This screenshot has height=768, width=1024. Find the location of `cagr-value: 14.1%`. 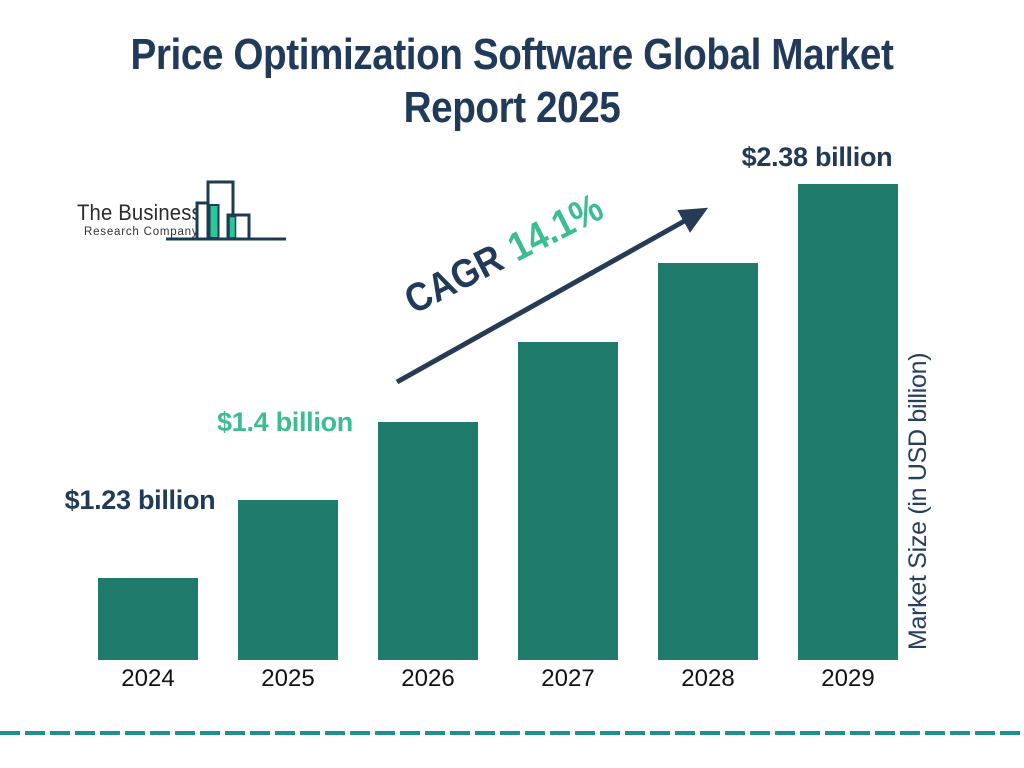

cagr-value: 14.1% is located at coordinates (556, 228).